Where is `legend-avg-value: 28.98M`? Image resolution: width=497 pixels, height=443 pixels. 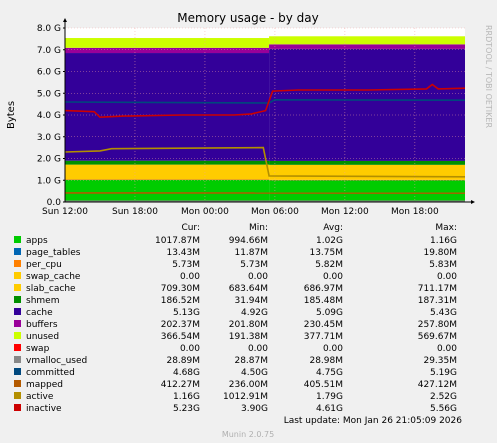
legend-avg-value: 28.98M is located at coordinates (326, 361).